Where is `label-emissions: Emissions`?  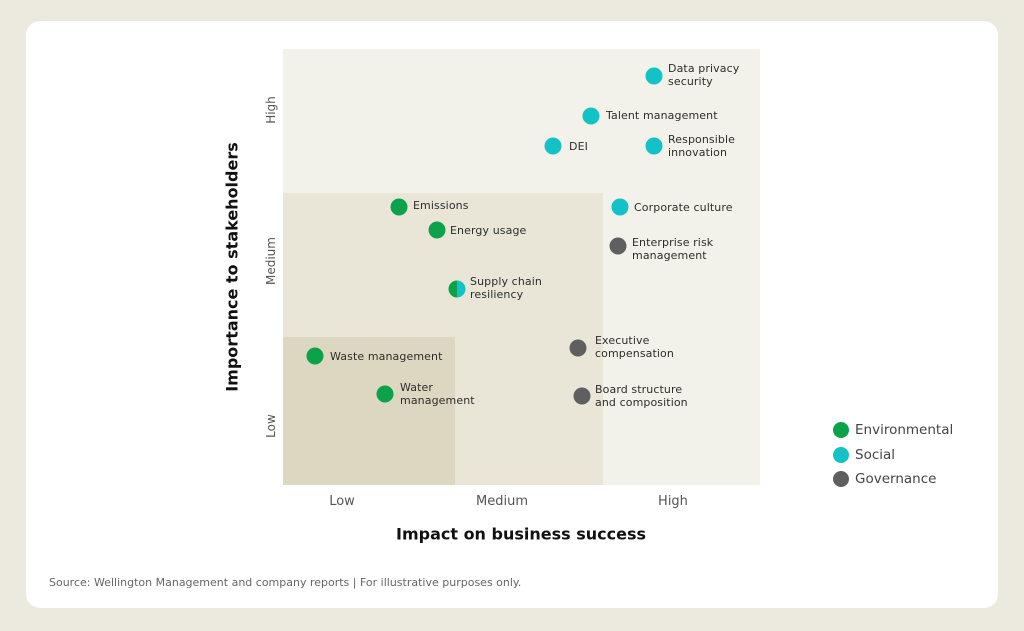 label-emissions: Emissions is located at coordinates (441, 205).